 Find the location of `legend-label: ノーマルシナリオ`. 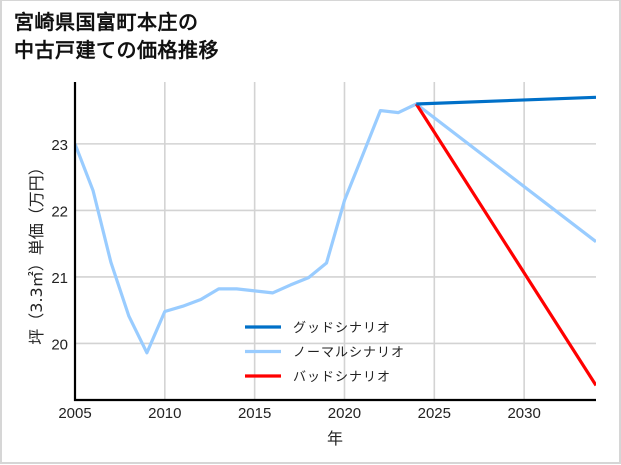

legend-label: ノーマルシナリオ is located at coordinates (349, 353).